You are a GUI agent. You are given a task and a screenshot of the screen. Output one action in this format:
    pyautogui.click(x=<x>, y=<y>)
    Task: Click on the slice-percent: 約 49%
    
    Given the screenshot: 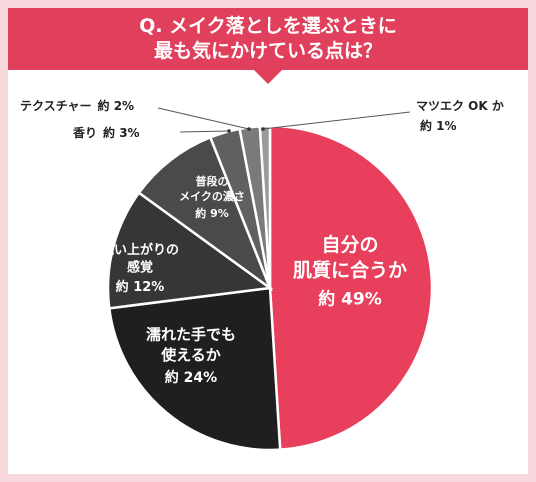 What is the action you would take?
    pyautogui.click(x=350, y=298)
    